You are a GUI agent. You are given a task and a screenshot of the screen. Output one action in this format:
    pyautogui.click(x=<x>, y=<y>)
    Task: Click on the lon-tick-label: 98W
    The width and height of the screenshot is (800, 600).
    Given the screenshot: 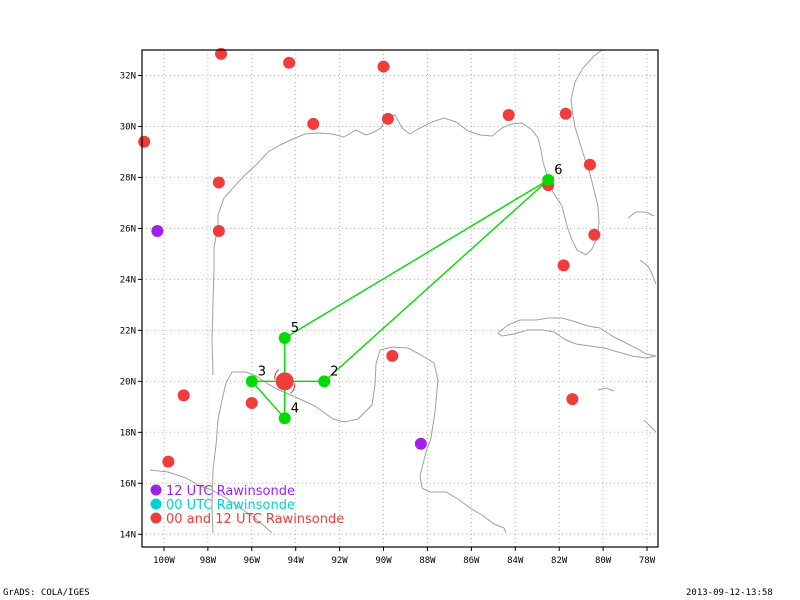 What is the action you would take?
    pyautogui.click(x=208, y=561)
    